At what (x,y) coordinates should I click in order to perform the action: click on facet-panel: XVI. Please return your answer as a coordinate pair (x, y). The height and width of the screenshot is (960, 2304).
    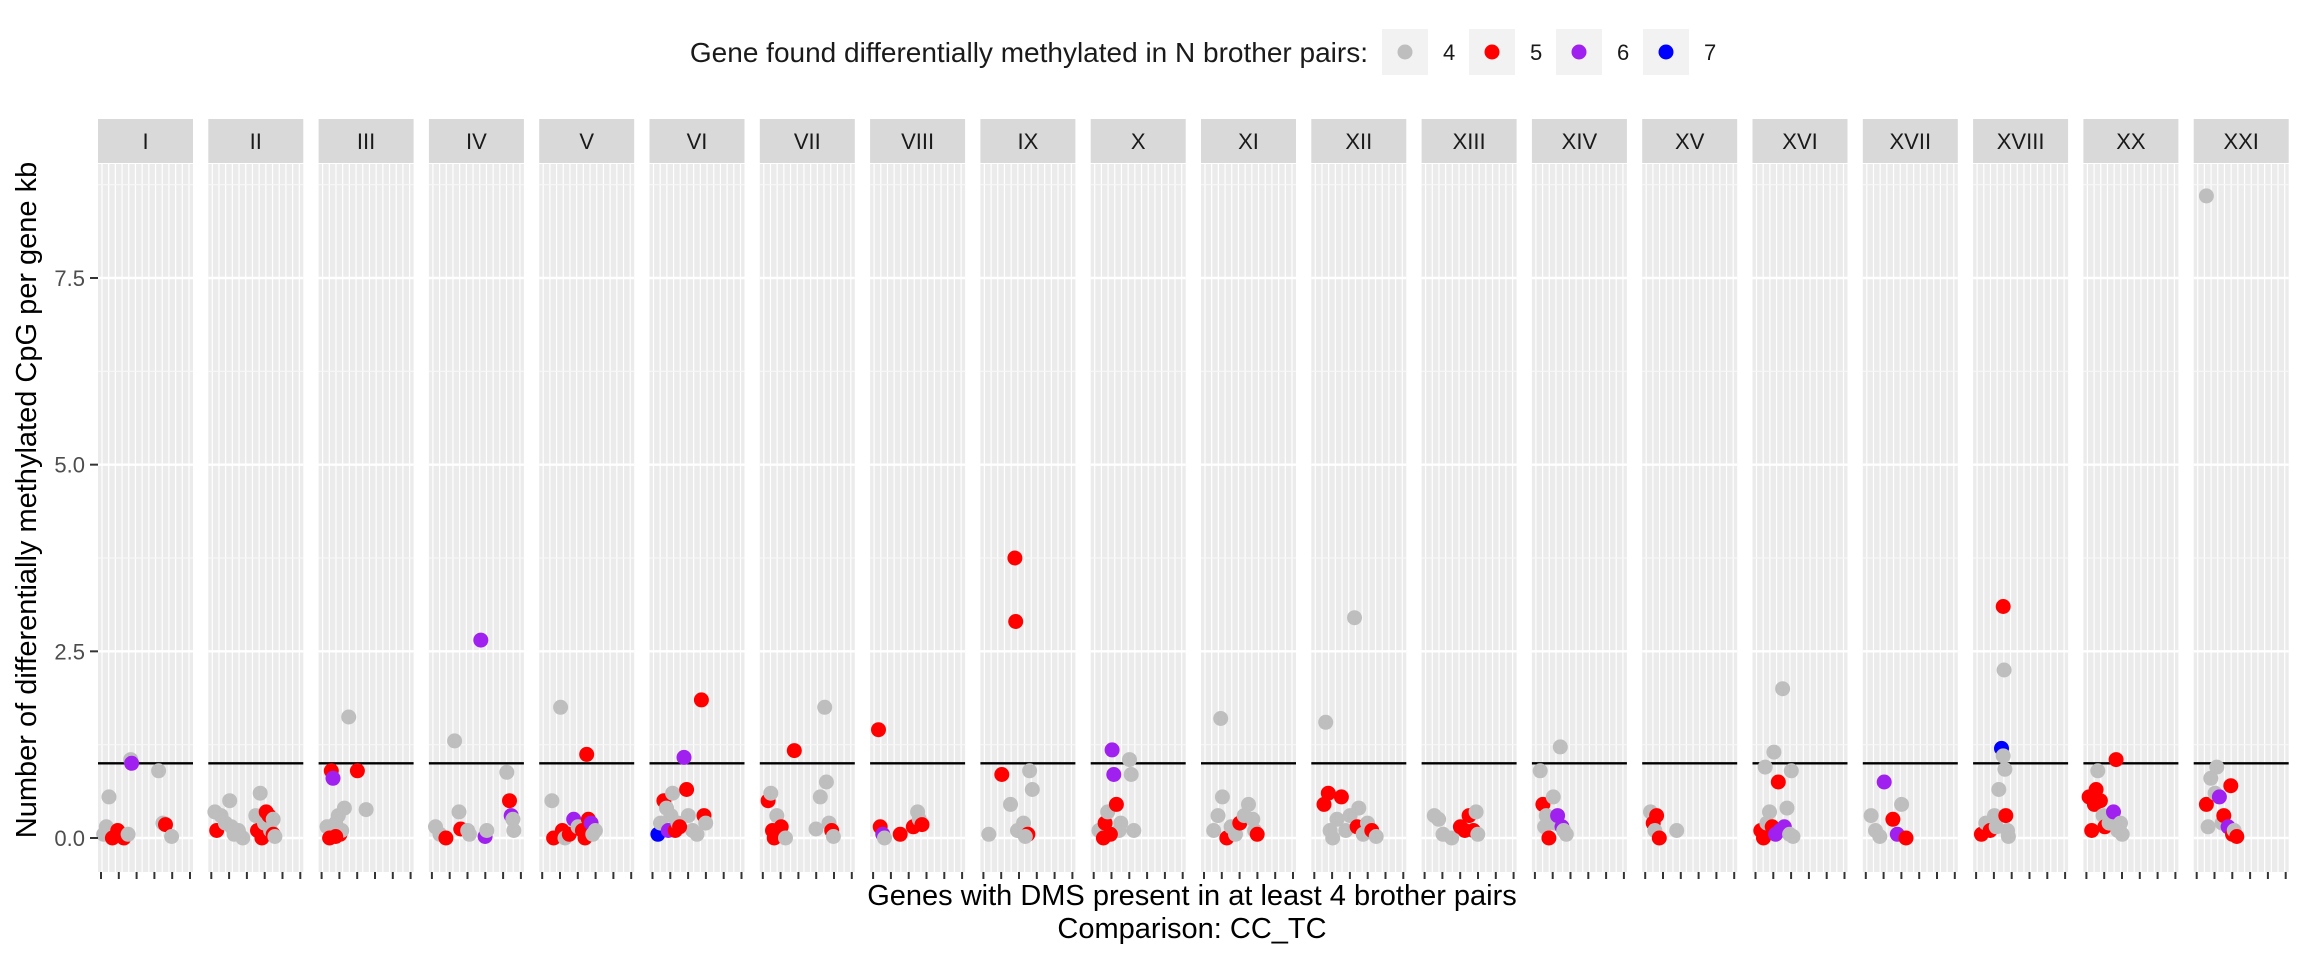
    Looking at the image, I should click on (1800, 499).